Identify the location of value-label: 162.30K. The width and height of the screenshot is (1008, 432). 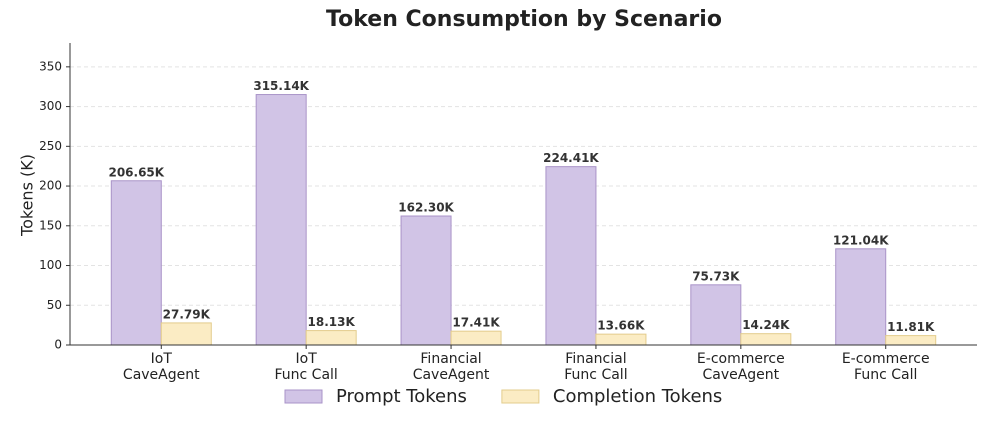
(426, 208).